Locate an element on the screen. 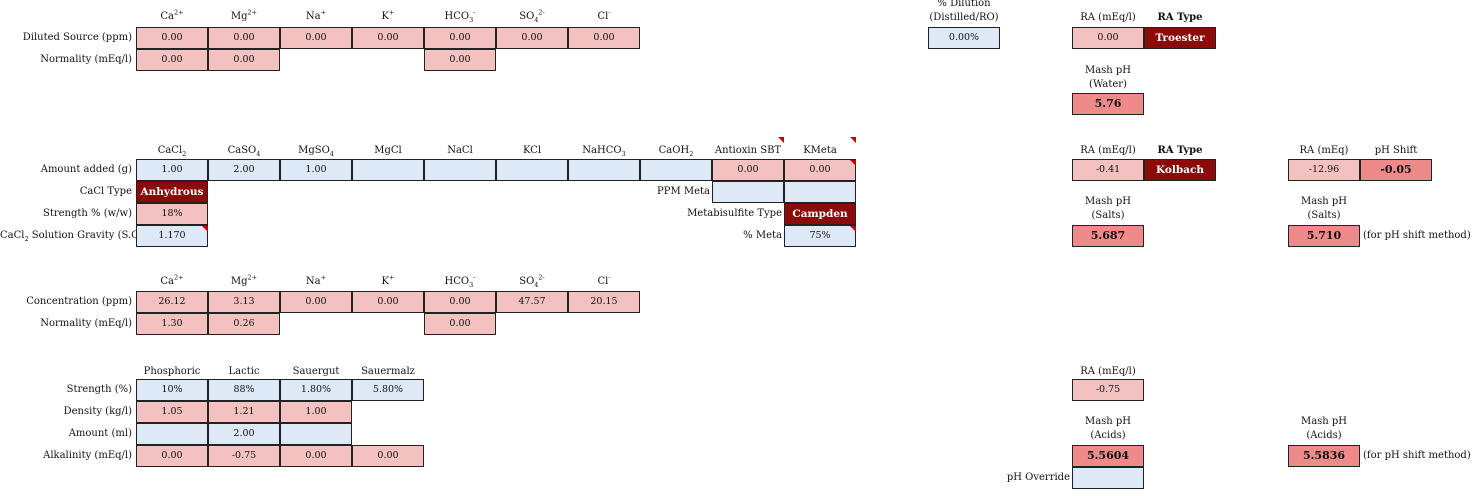  diluted-hco3-cell: 0.00 is located at coordinates (460, 38).